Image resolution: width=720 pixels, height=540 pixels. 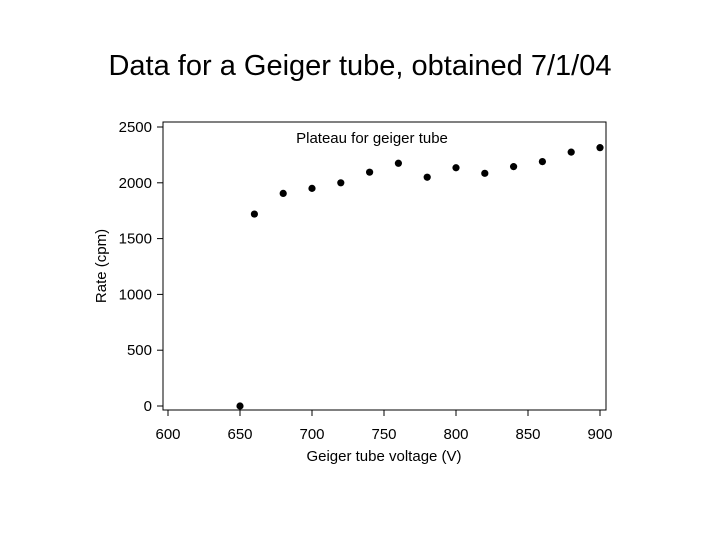 I want to click on y-tick-label: 2000, so click(x=135, y=183).